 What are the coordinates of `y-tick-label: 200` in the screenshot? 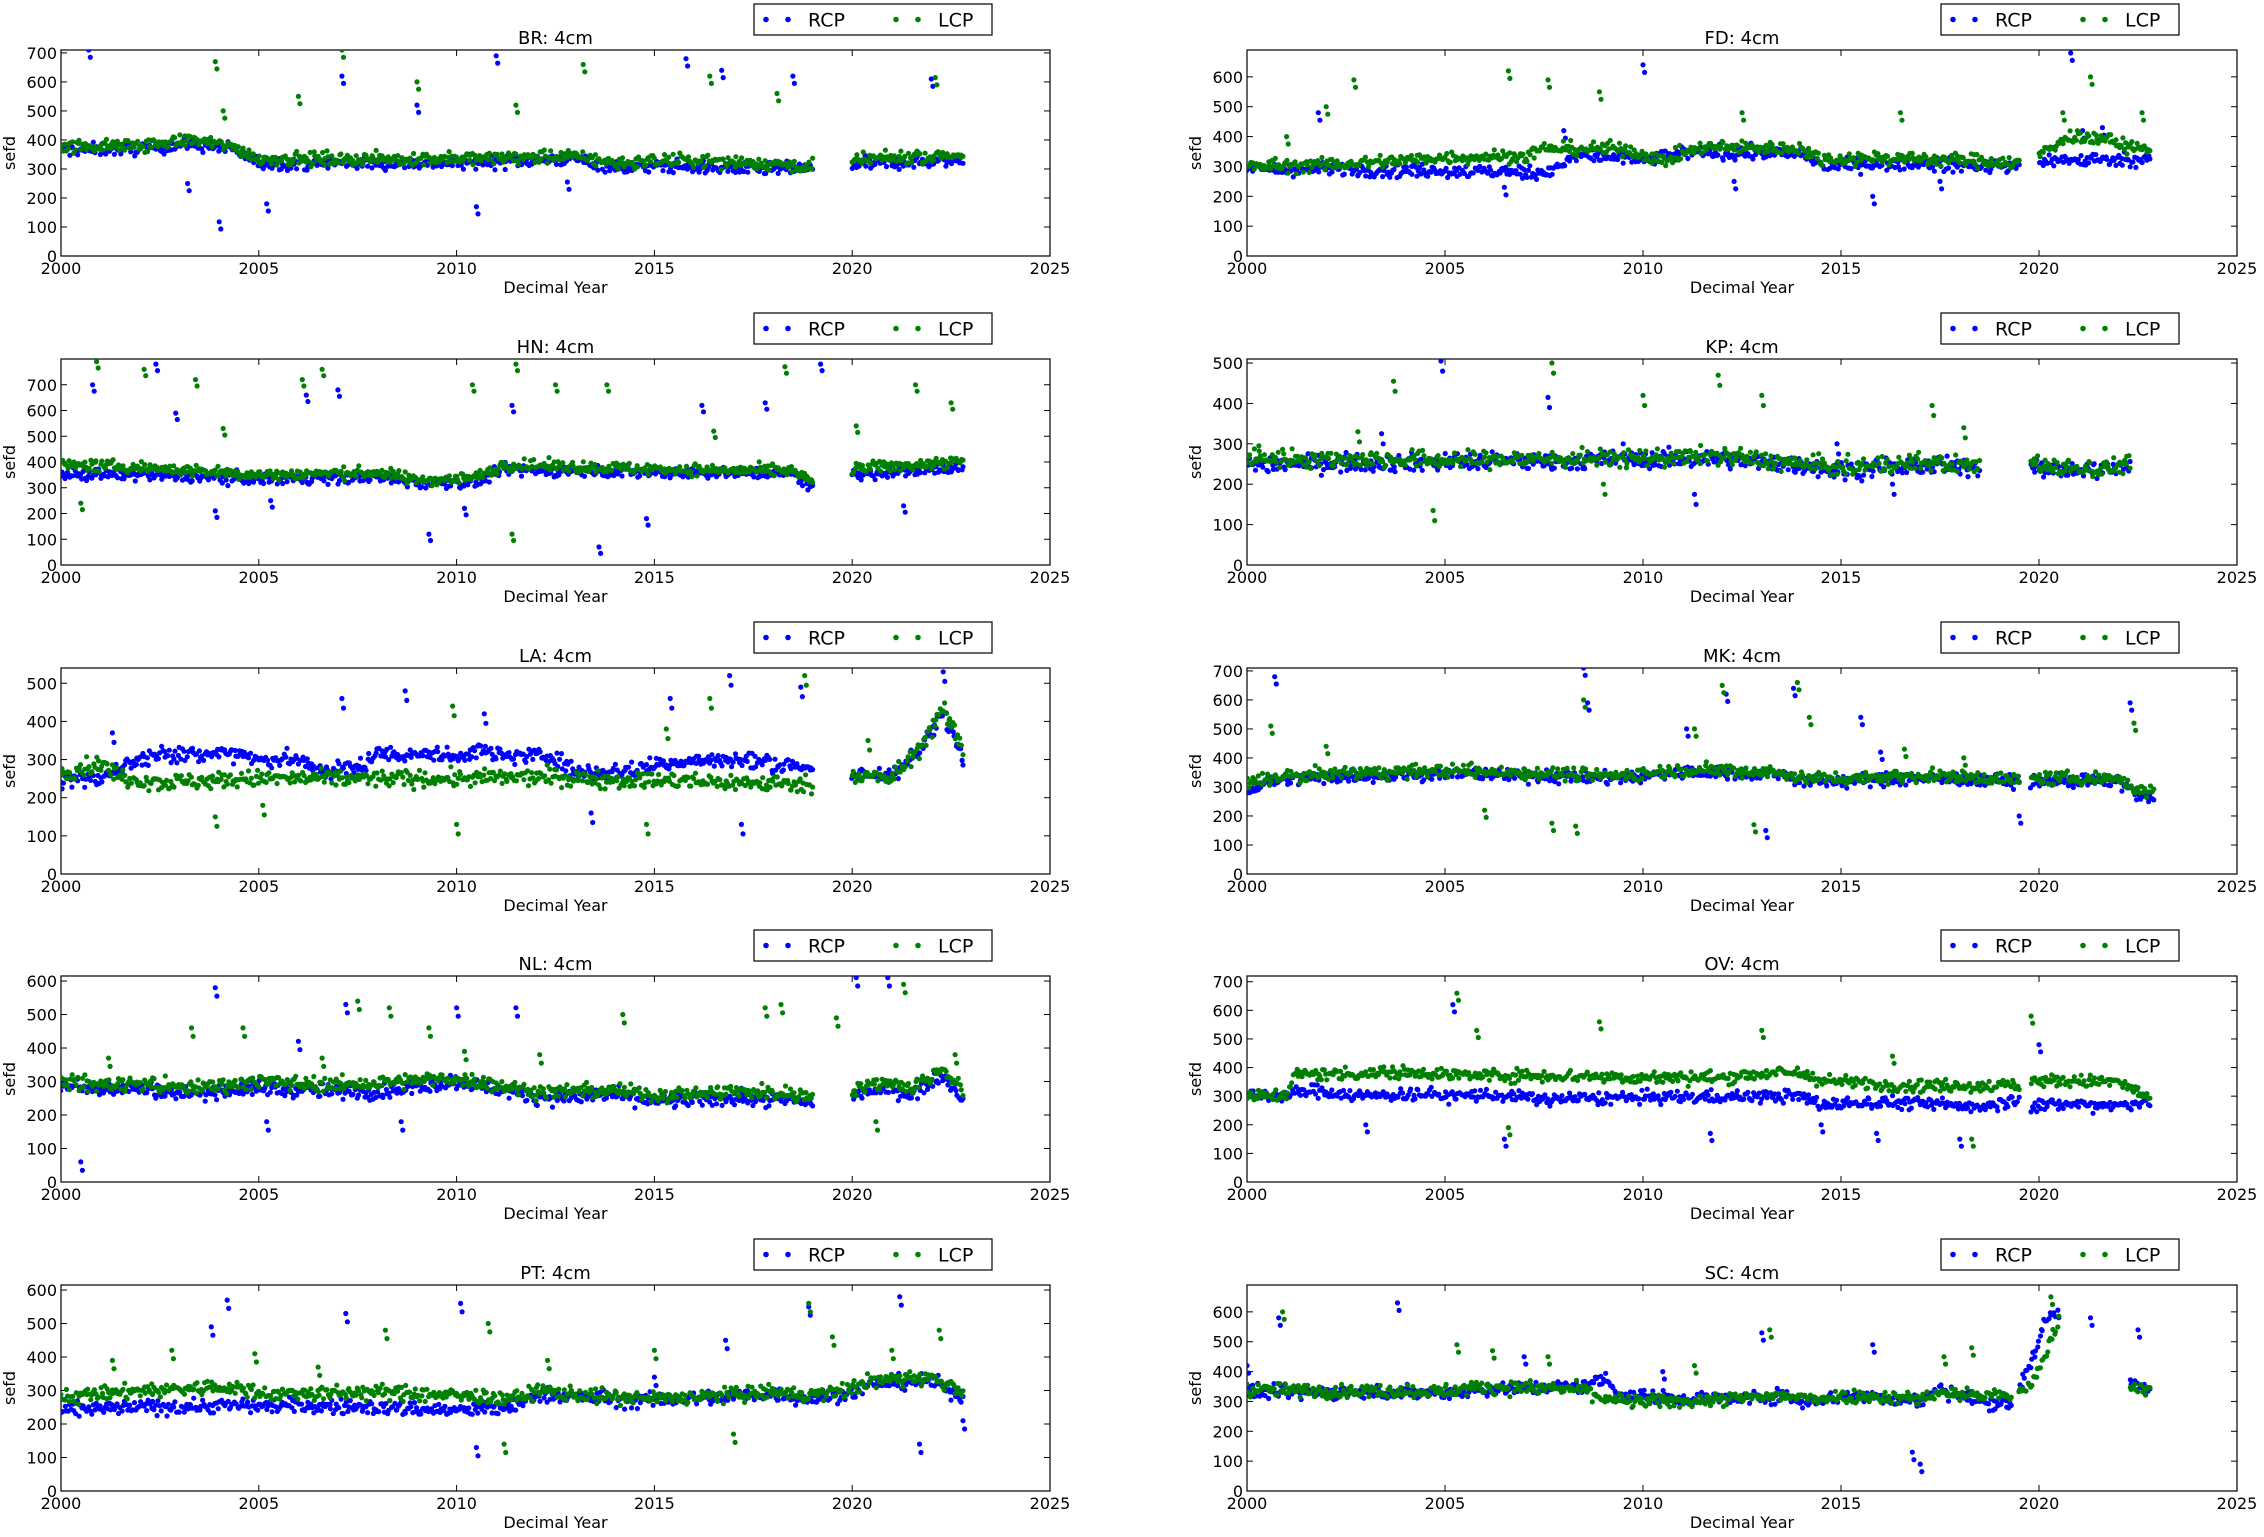 It's located at (1227, 484).